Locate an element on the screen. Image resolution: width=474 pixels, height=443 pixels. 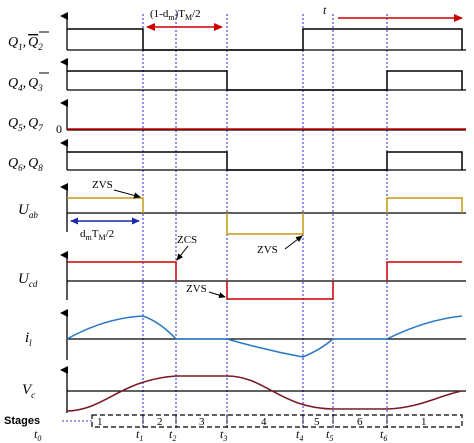
stage-label-1: 1 is located at coordinates (100, 422).